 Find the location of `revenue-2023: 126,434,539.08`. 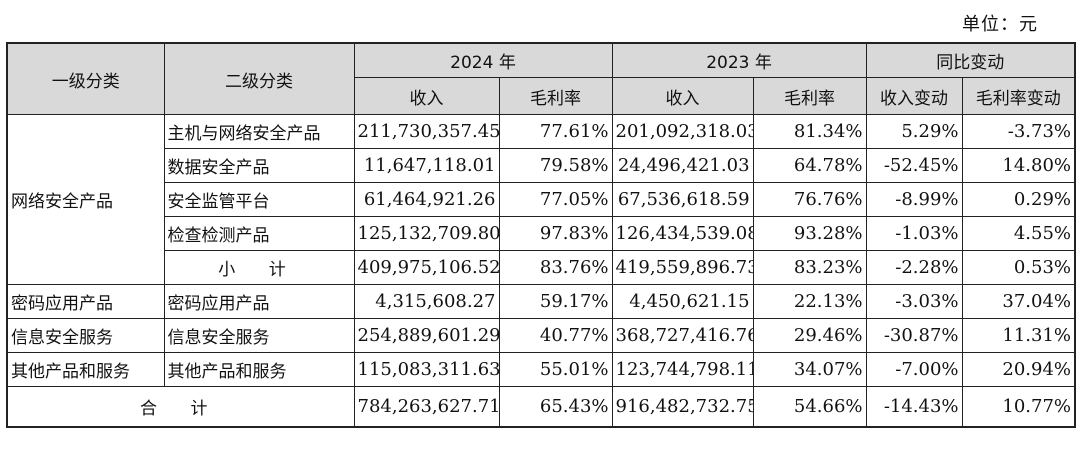

revenue-2023: 126,434,539.08 is located at coordinates (682, 233).